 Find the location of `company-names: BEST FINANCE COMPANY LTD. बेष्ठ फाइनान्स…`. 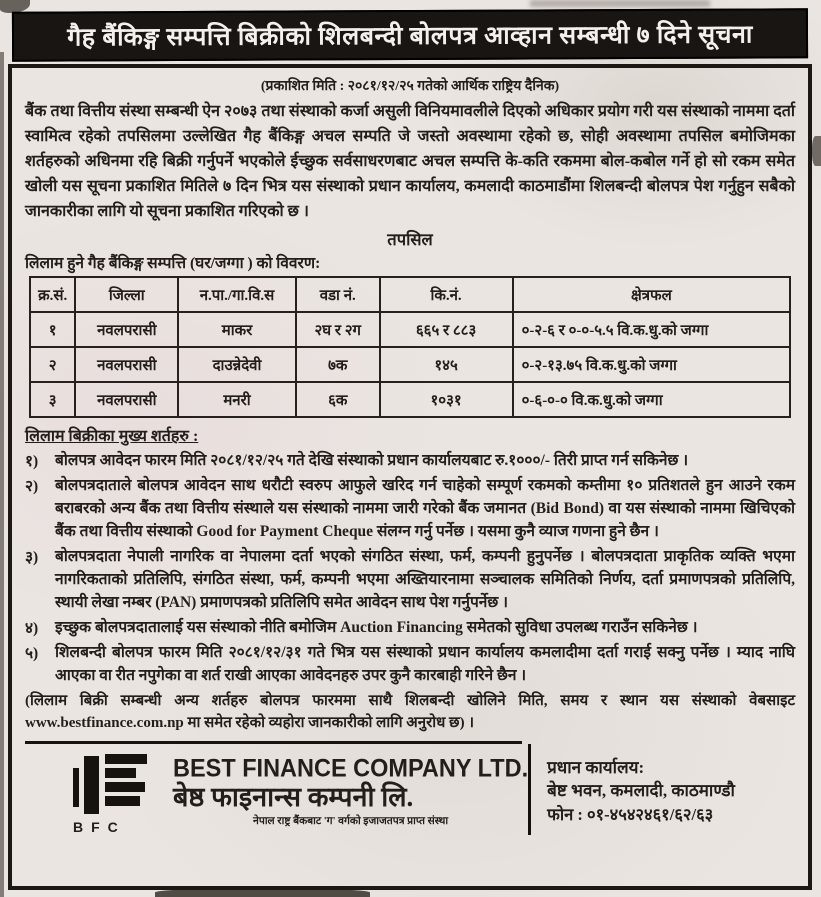

company-names: BEST FINANCE COMPANY LTD. बेष्ठ फाइनान्स… is located at coordinates (350, 794).